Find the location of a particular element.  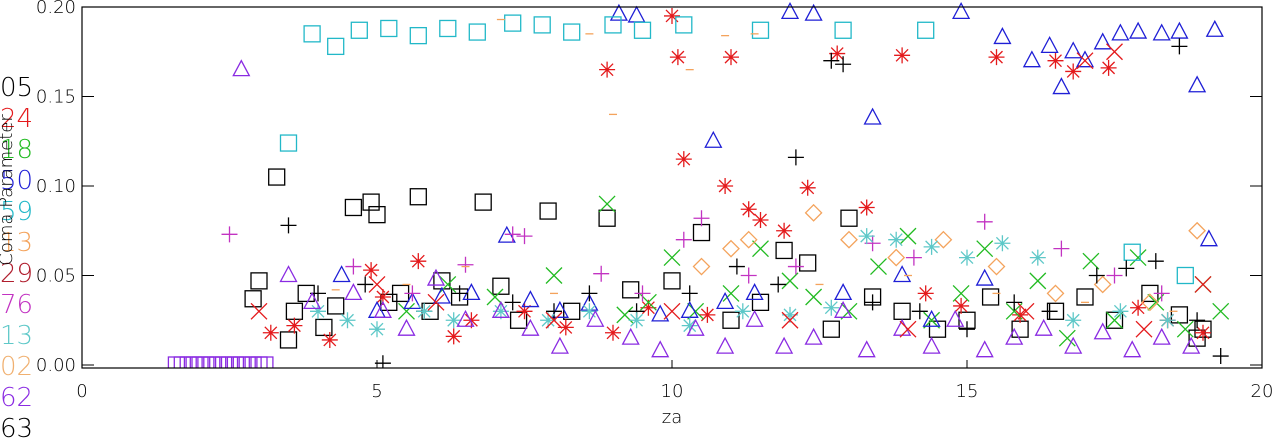

legend-fragment: 63 is located at coordinates (16, 426).